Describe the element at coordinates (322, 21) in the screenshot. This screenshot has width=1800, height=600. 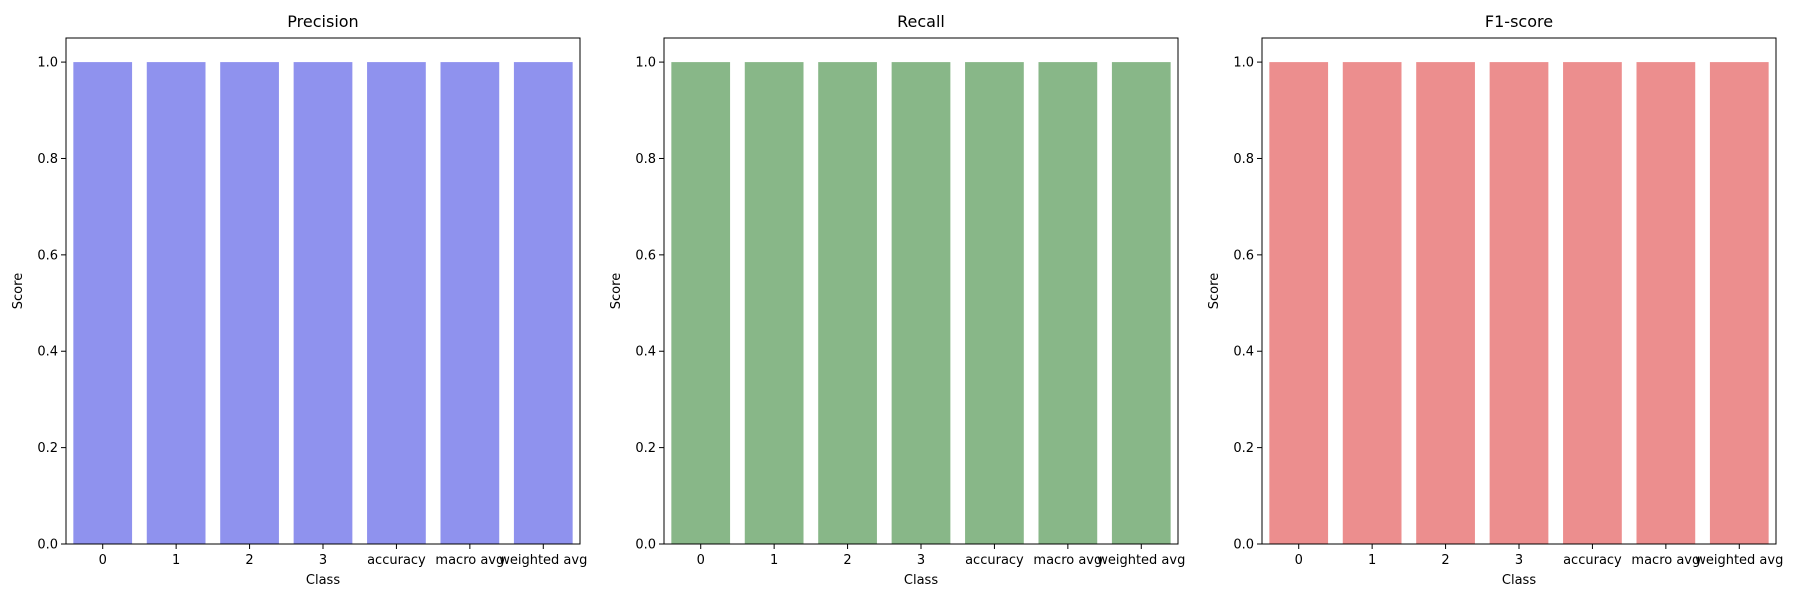
I see `chart-title: Precision` at that location.